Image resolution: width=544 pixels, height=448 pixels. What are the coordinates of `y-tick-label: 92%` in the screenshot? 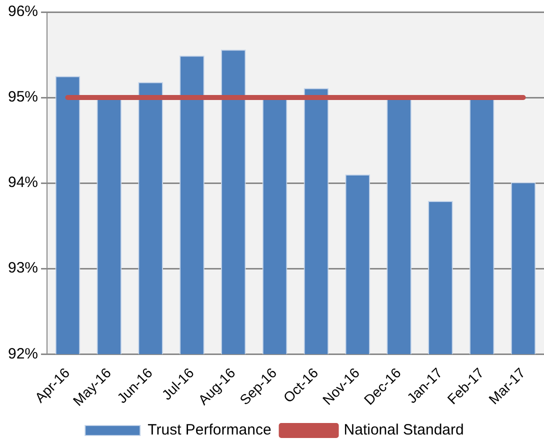 It's located at (23, 353).